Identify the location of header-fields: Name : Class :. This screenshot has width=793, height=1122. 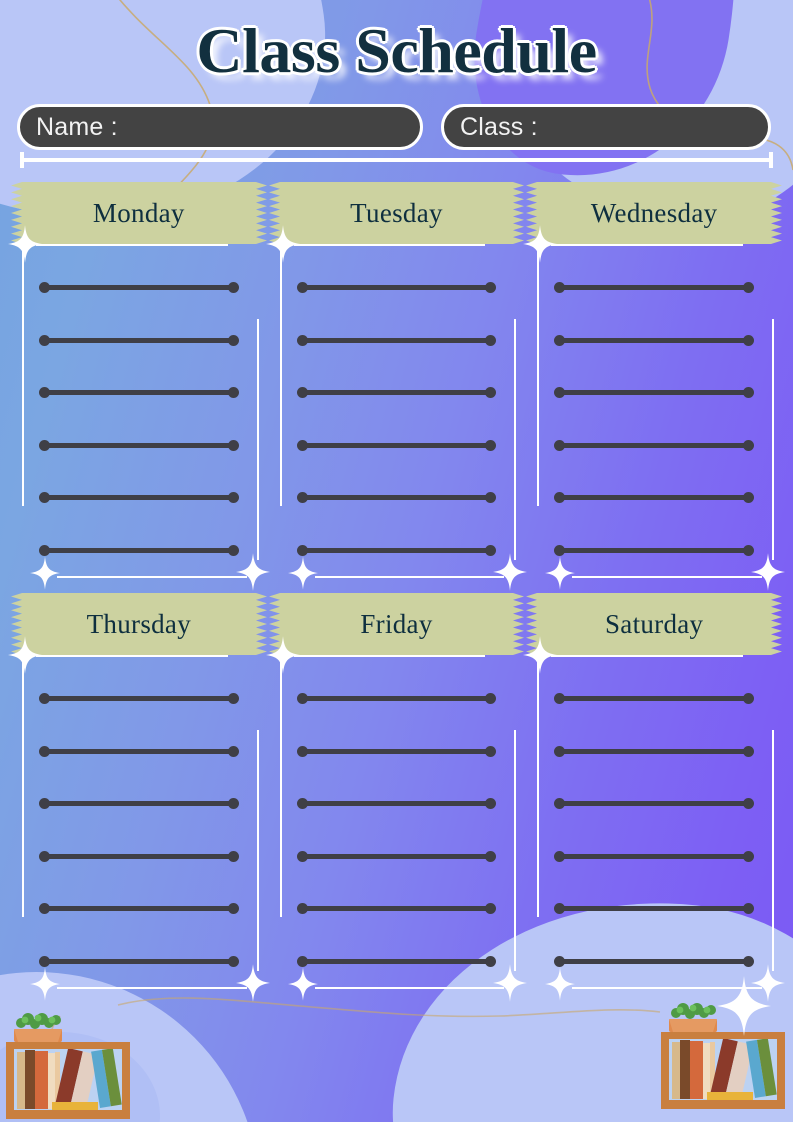
(394, 127).